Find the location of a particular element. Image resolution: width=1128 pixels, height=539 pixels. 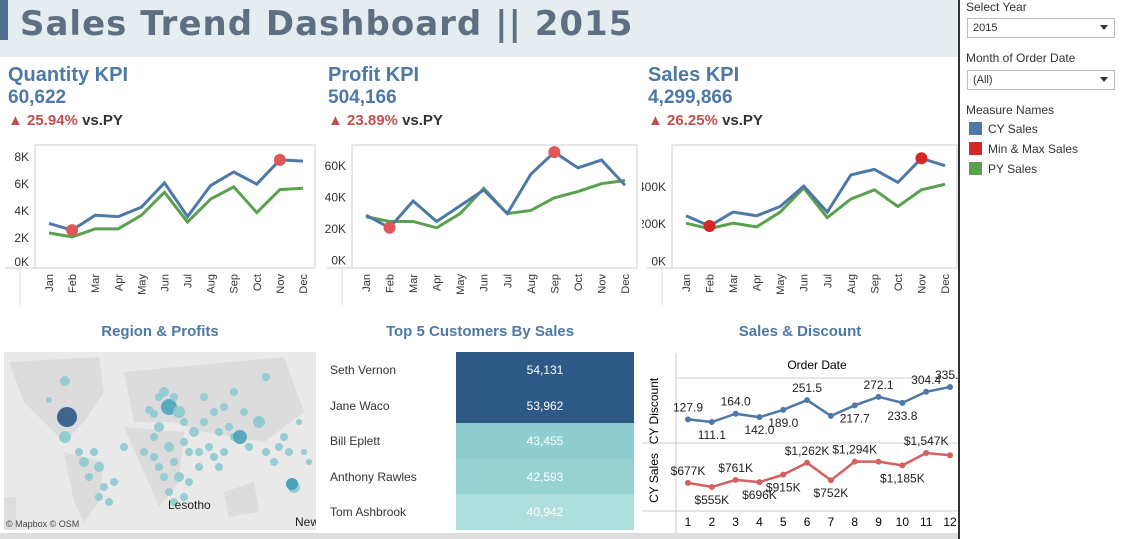

table-row: Bill Eplett 43,455 is located at coordinates (478, 441).